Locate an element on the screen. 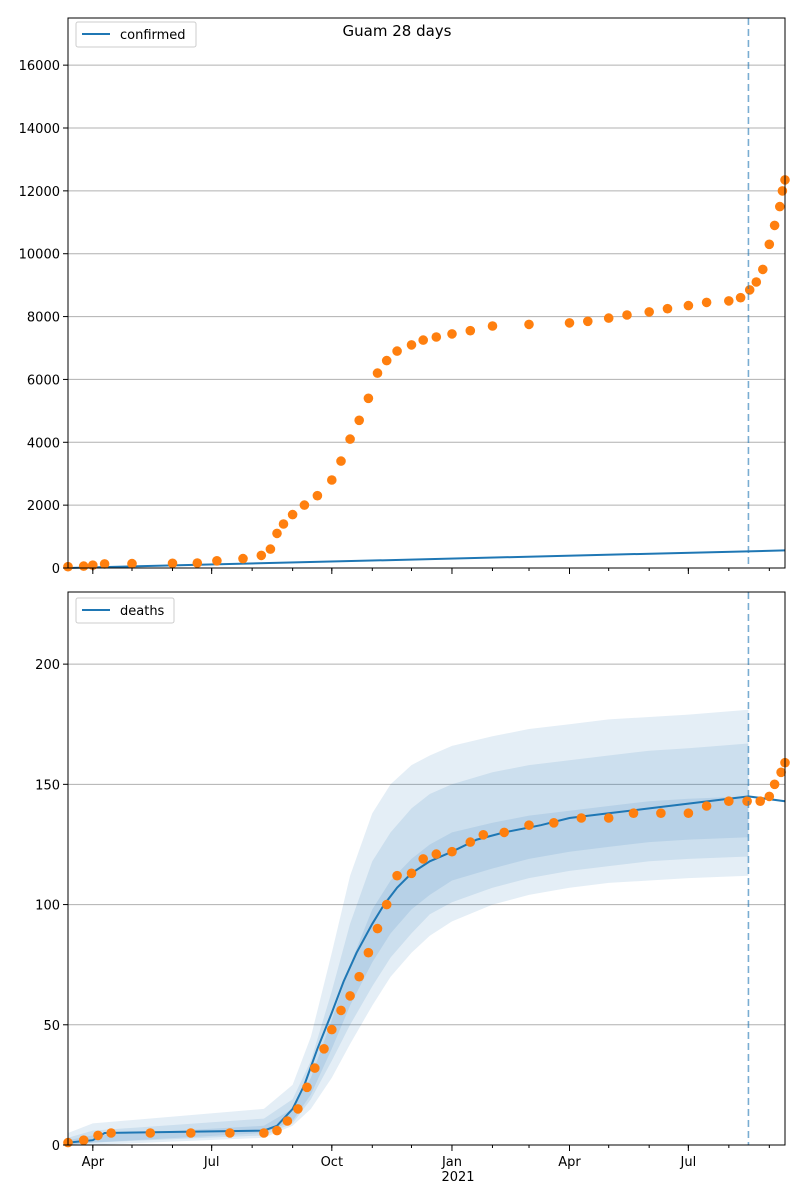  top-ytick-label: 4000 is located at coordinates (43, 443).